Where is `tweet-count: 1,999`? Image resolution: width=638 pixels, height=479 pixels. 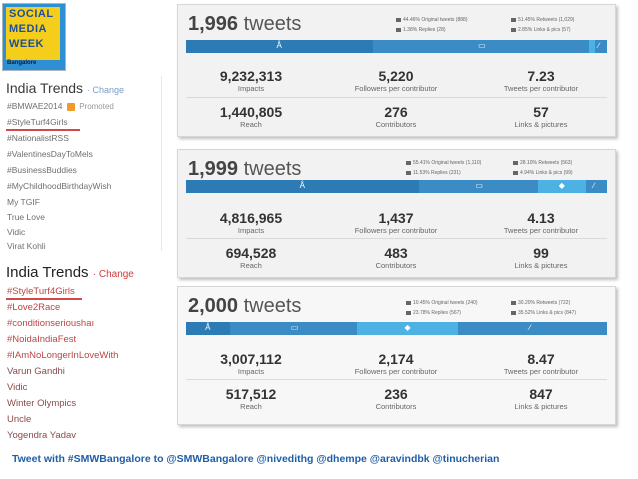
tweet-count: 1,999 is located at coordinates (213, 169).